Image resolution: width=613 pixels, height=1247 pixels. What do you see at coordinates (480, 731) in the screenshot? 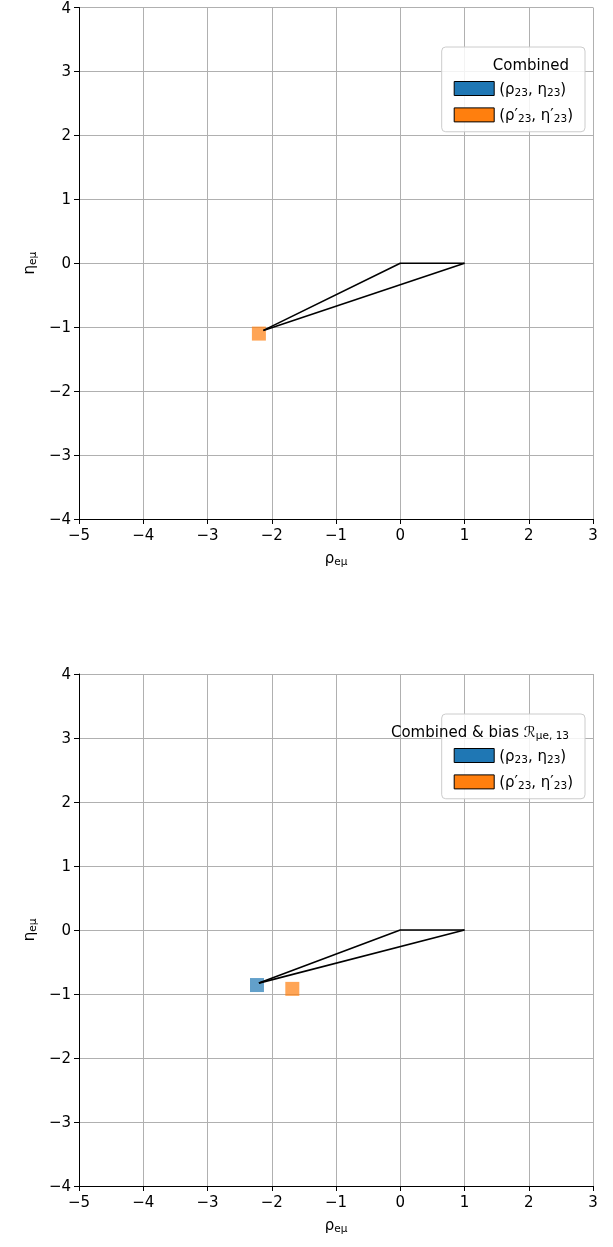
I see `legend-title: Combined & bias ℛμe, 13` at bounding box center [480, 731].